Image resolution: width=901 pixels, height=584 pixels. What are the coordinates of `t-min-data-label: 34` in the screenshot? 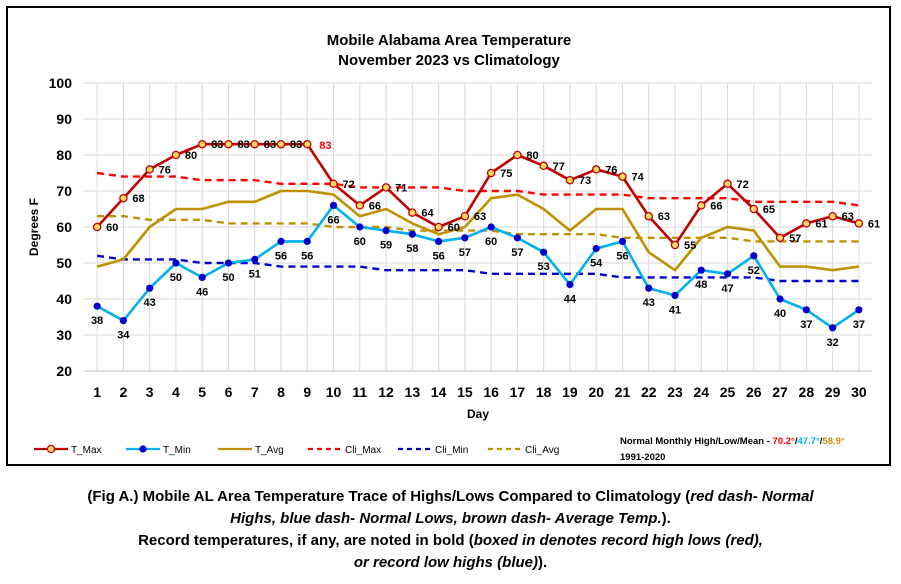 It's located at (123, 336).